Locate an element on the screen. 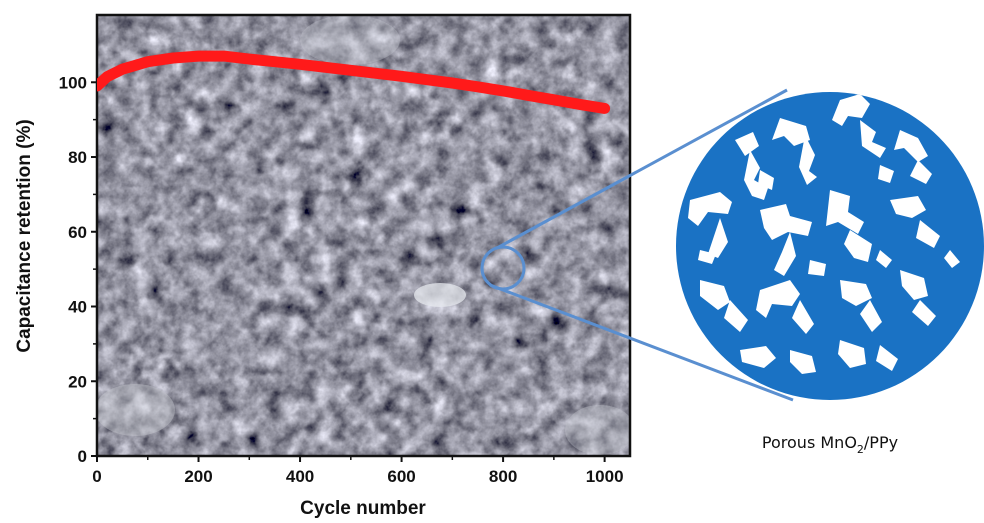 This screenshot has height=523, width=984. y-tick-label: 40 is located at coordinates (77, 307).